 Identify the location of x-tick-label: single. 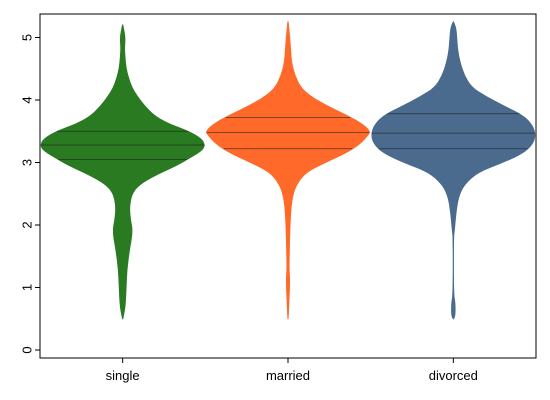
(123, 375).